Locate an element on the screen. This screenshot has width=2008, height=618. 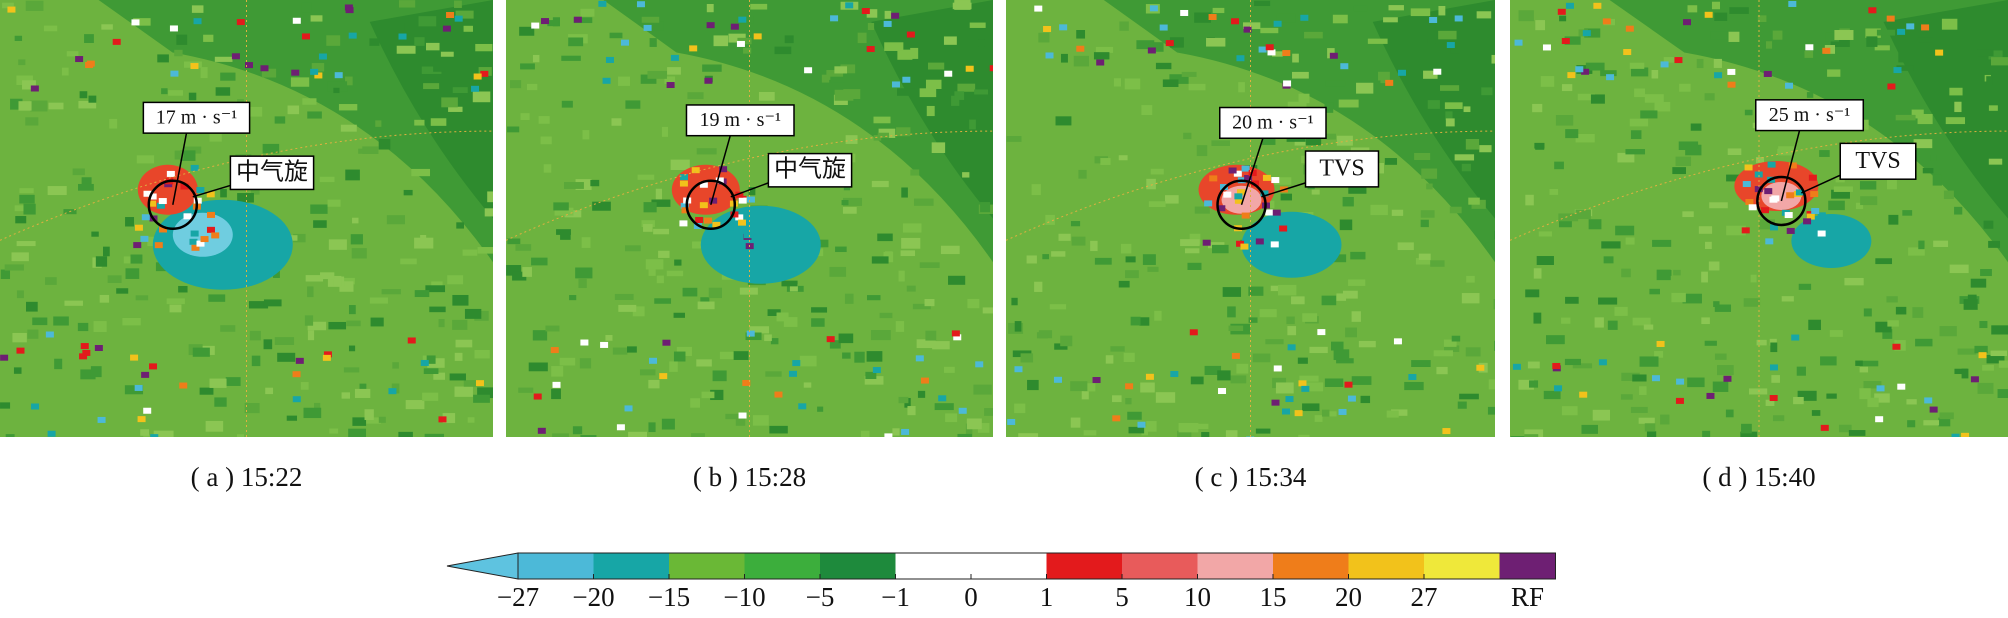
colorbar-tick-label: 20 is located at coordinates (1348, 597).